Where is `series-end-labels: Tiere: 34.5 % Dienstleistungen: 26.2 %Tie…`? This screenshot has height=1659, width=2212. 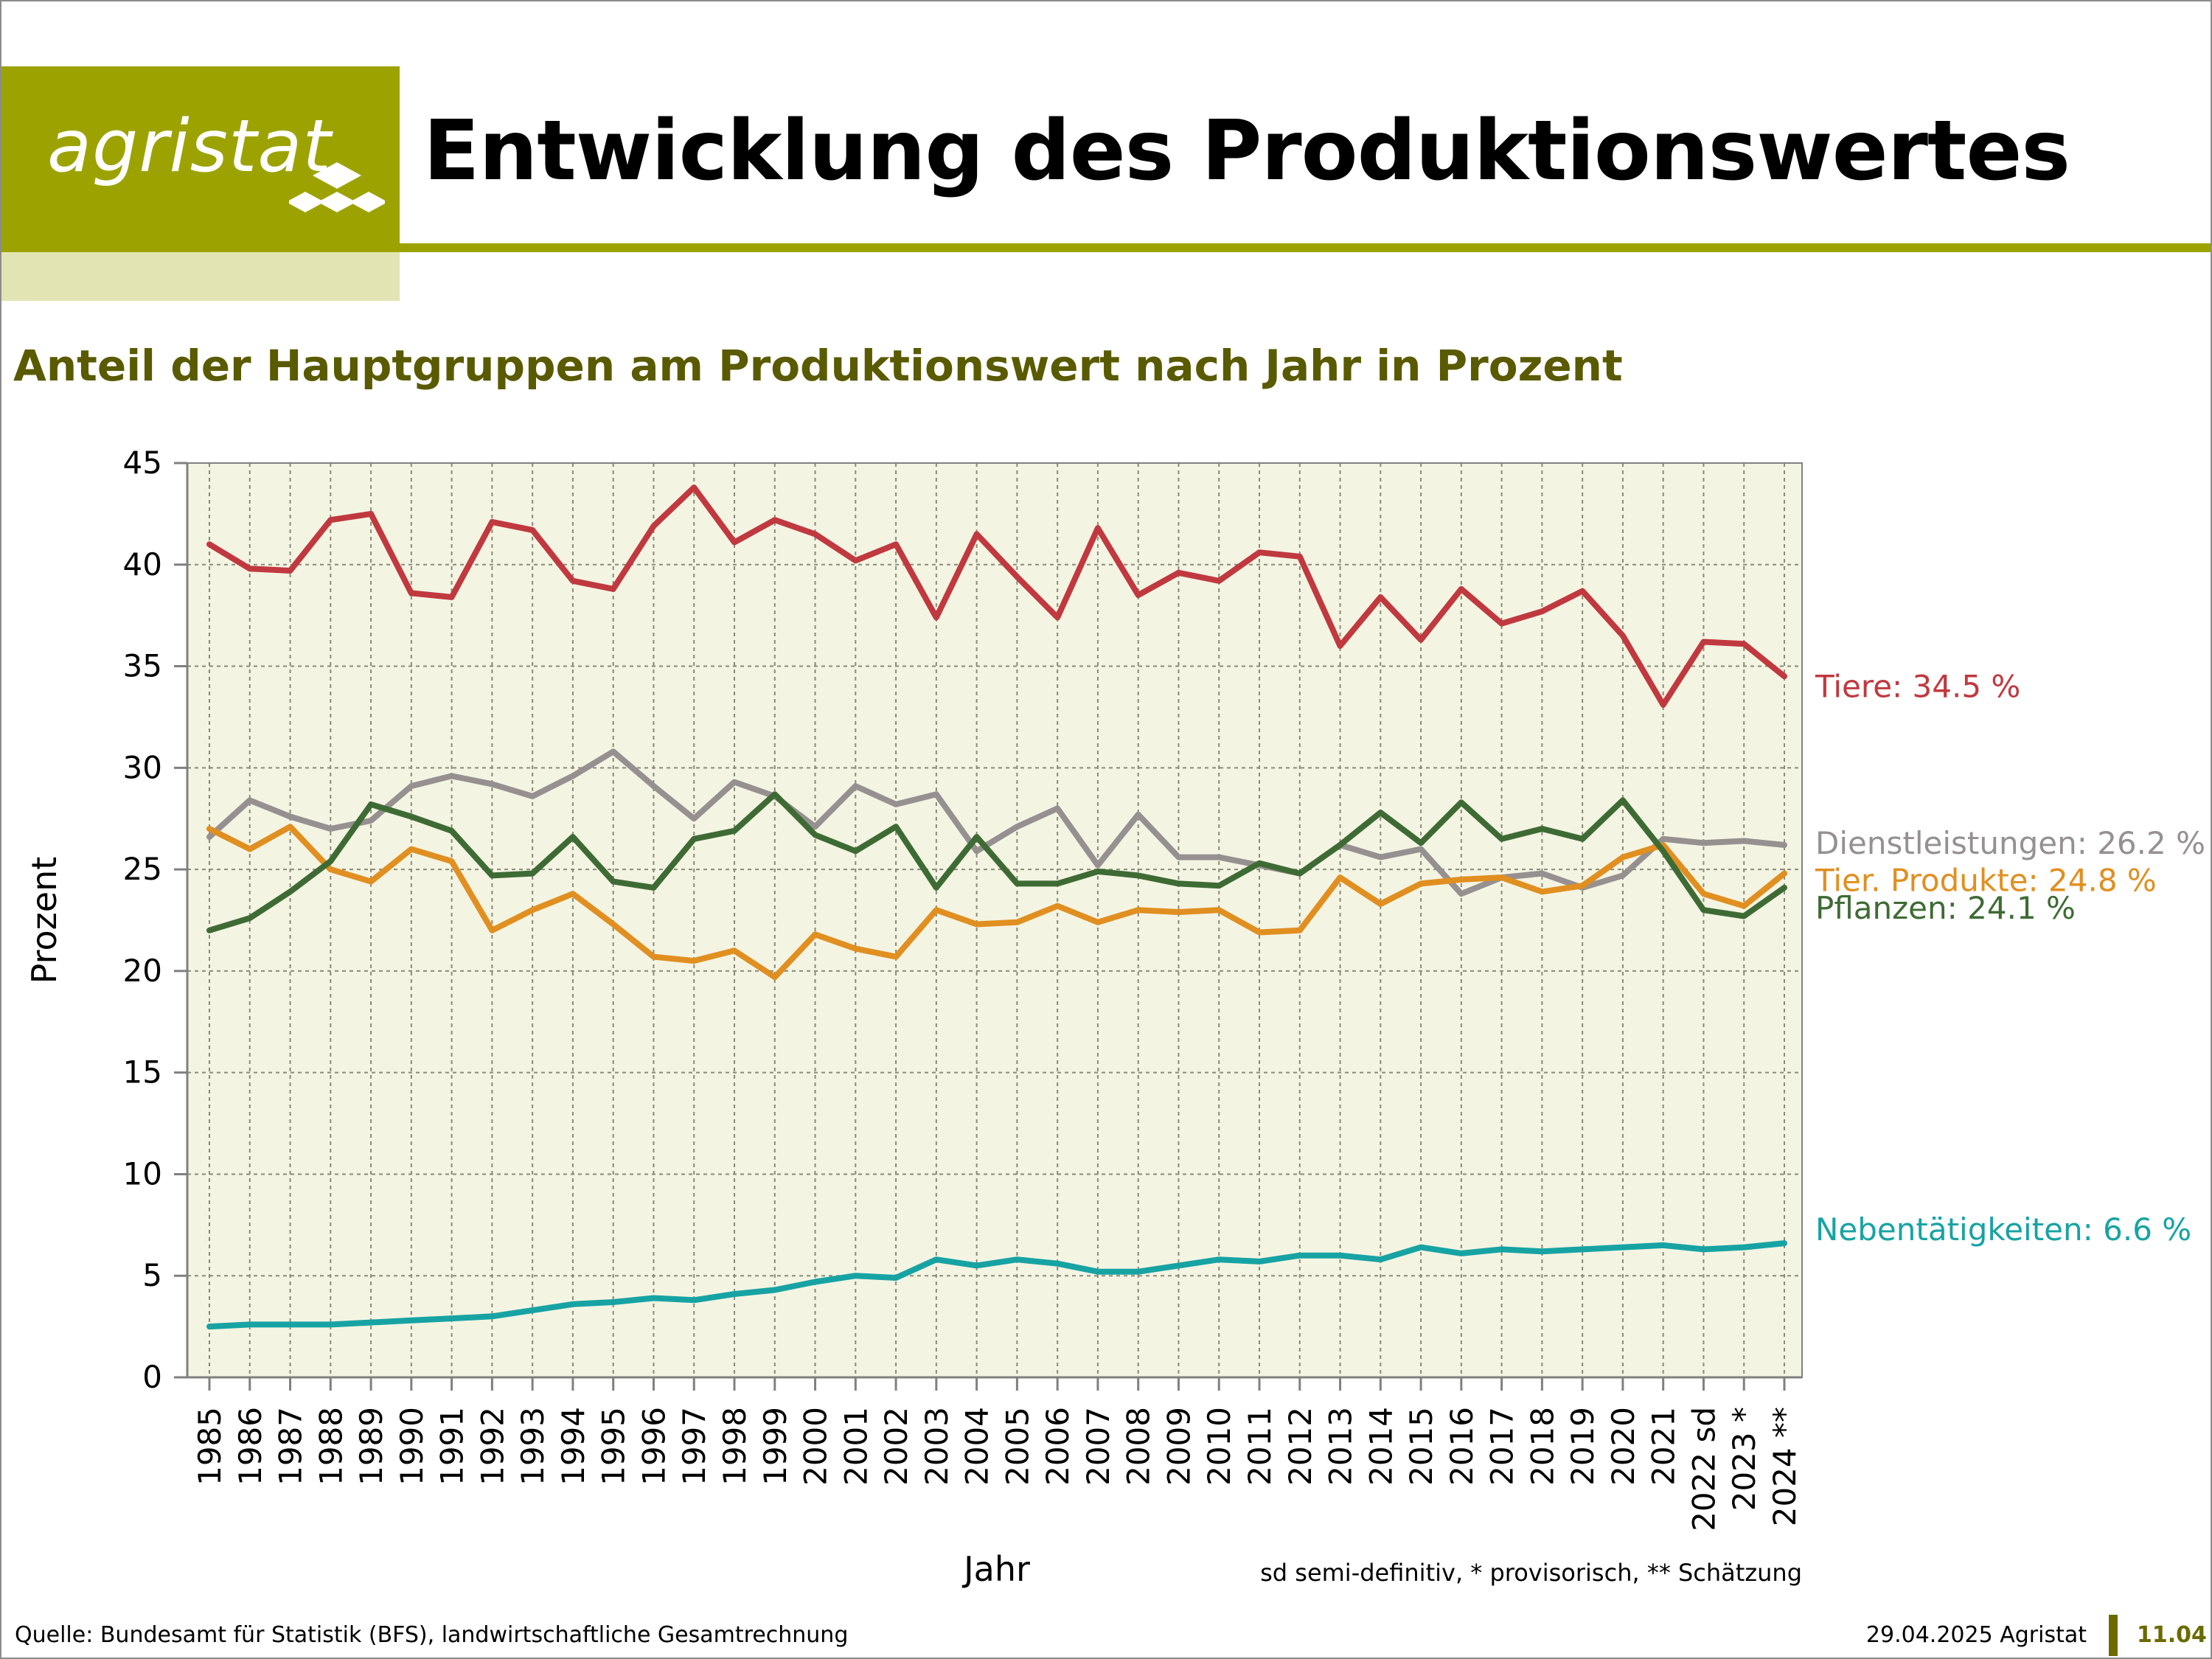 series-end-labels: Tiere: 34.5 % Dienstleistungen: 26.2 %Tie… is located at coordinates (2010, 958).